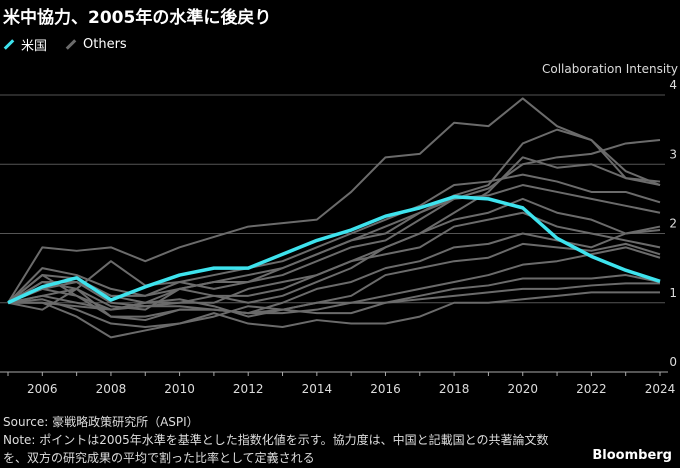  Describe the element at coordinates (101, 422) in the screenshot. I see `source-note: Source: 豪戦略政策研究所（ASPI）` at that location.